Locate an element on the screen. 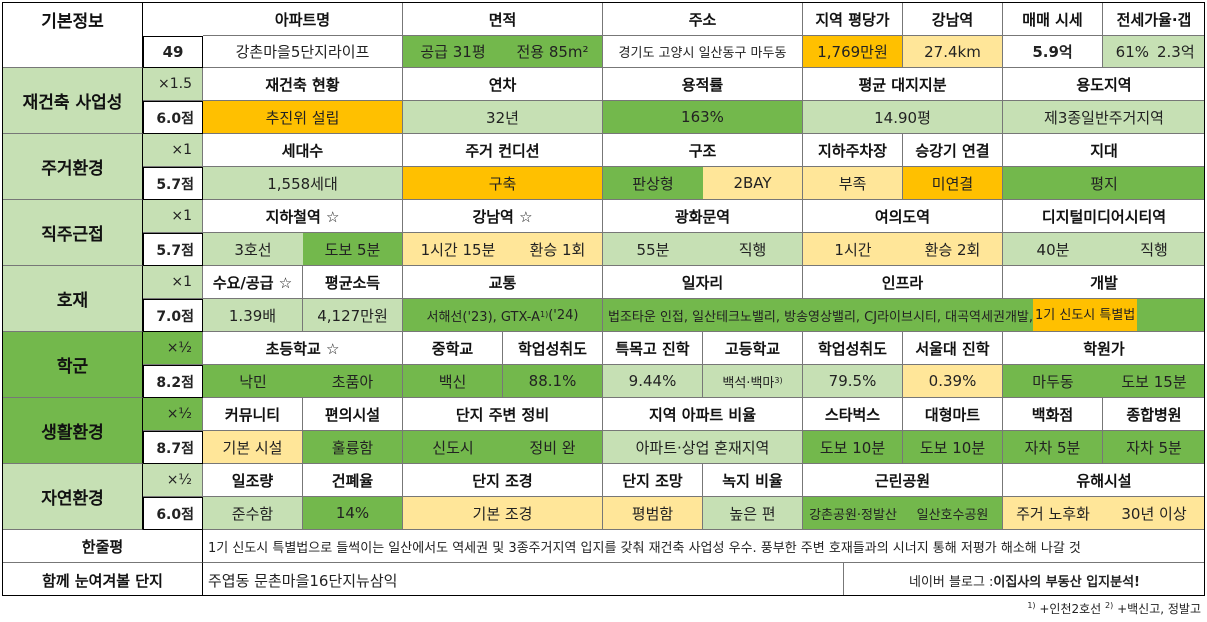  header-infra: 인프라 is located at coordinates (903, 282).